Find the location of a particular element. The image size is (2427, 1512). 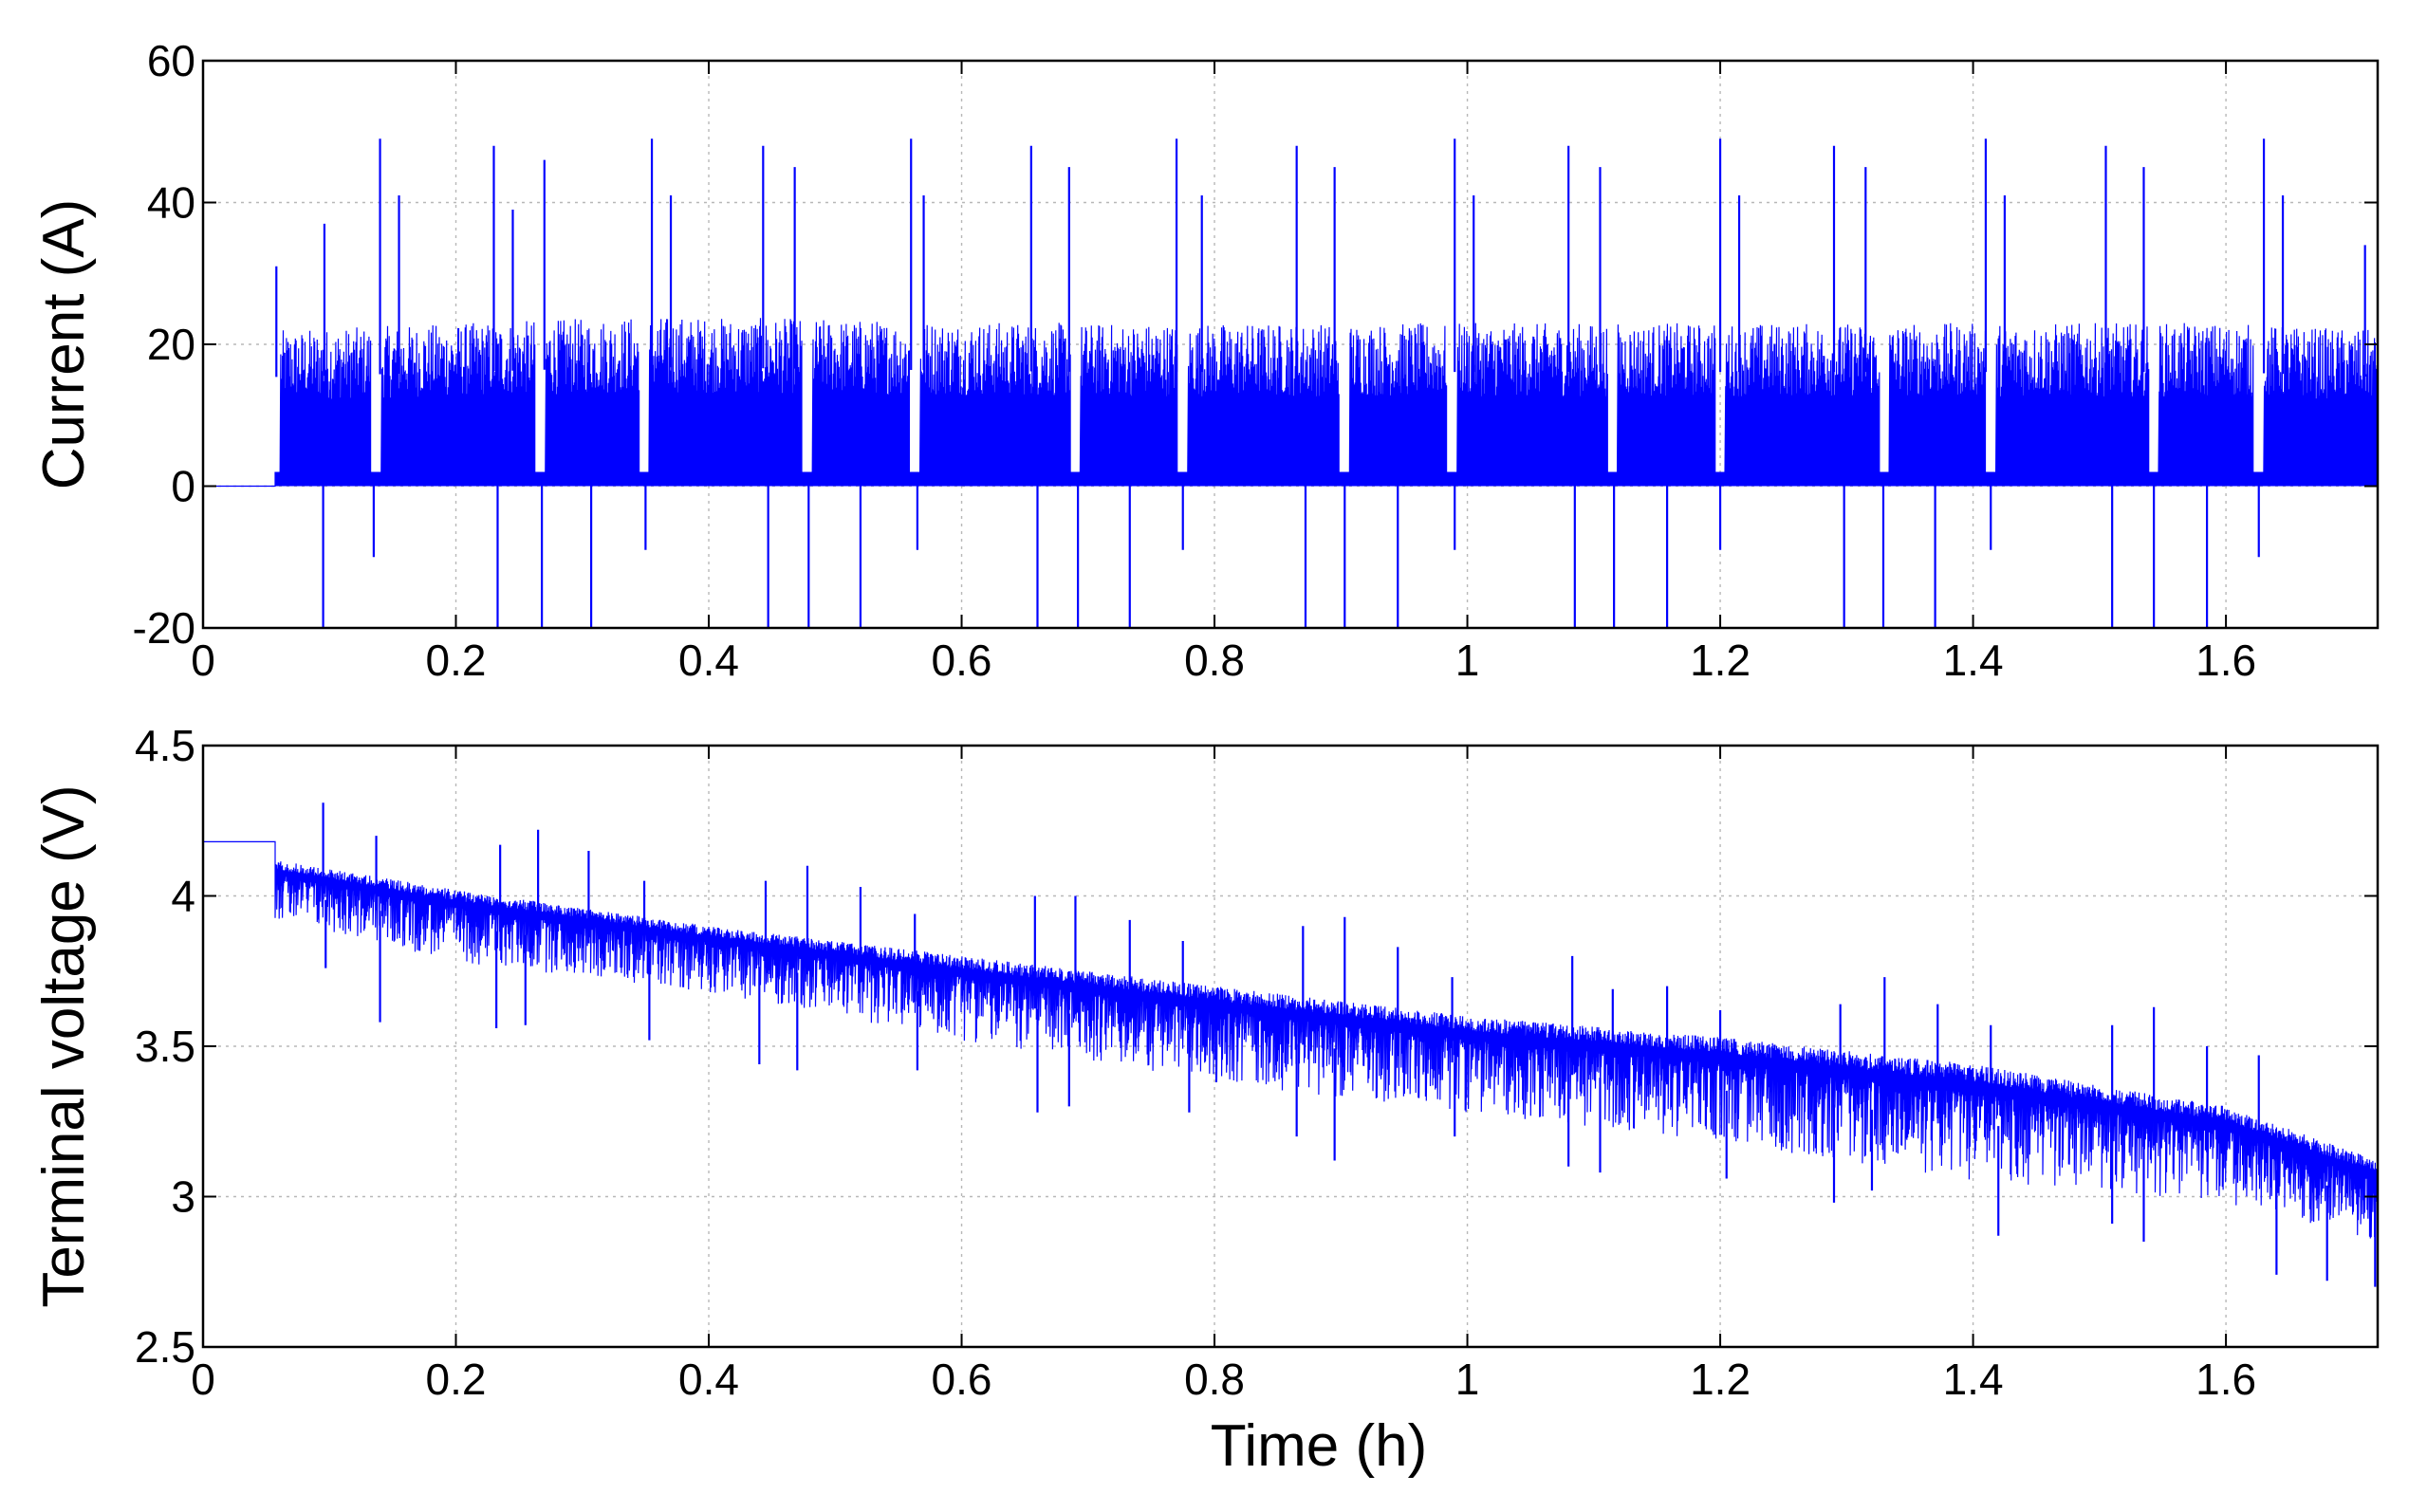

x-axis-title: Time (h) is located at coordinates (1319, 1446).